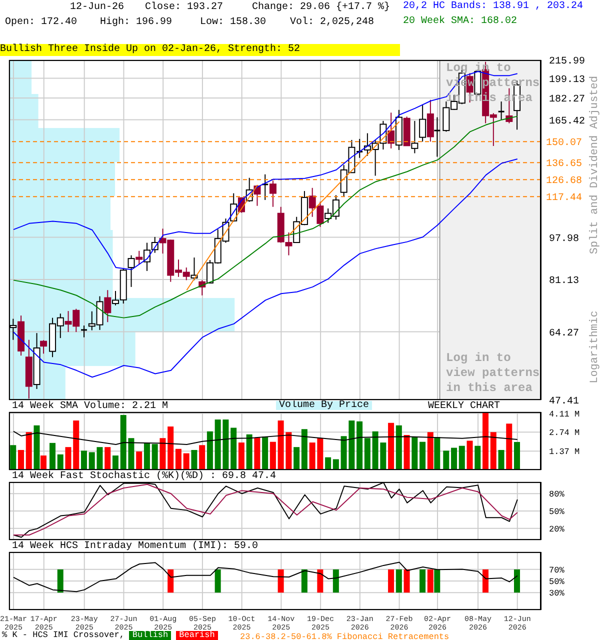  Describe the element at coordinates (564, 414) in the screenshot. I see `y-tick-label: 4.11 M` at that location.